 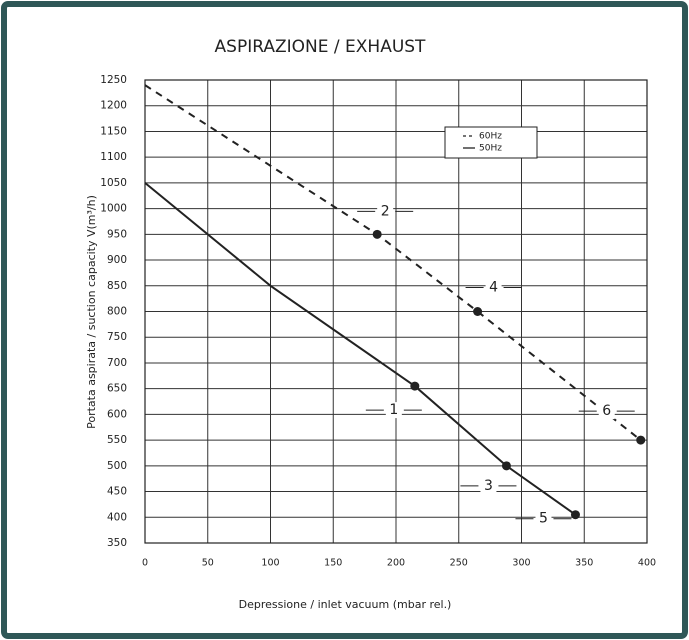 What do you see at coordinates (459, 563) in the screenshot?
I see `x-tick-label: 250` at bounding box center [459, 563].